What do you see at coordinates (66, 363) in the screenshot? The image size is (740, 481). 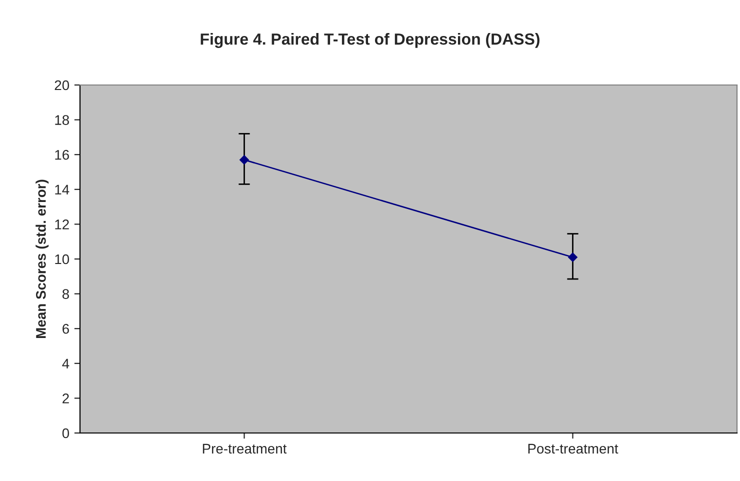 I see `y-tick-label: 4` at bounding box center [66, 363].